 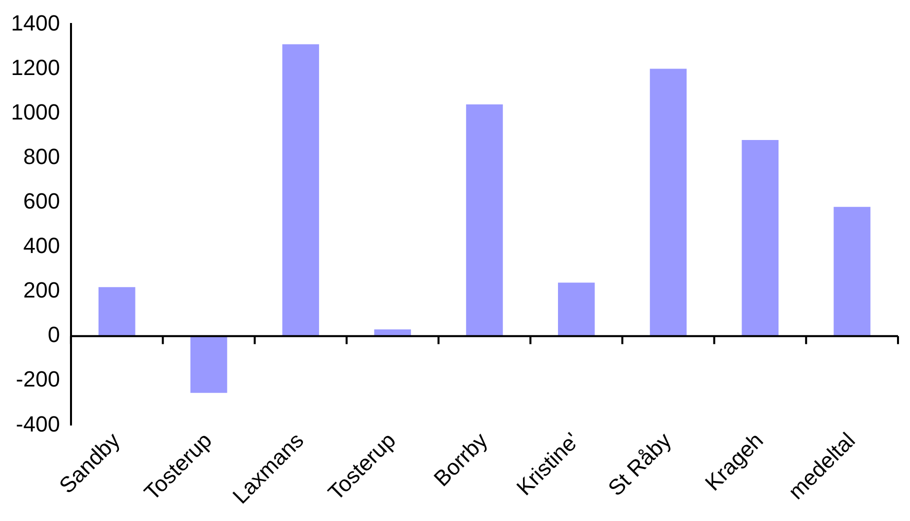 I want to click on y-tick-label: 0, so click(x=54, y=335).